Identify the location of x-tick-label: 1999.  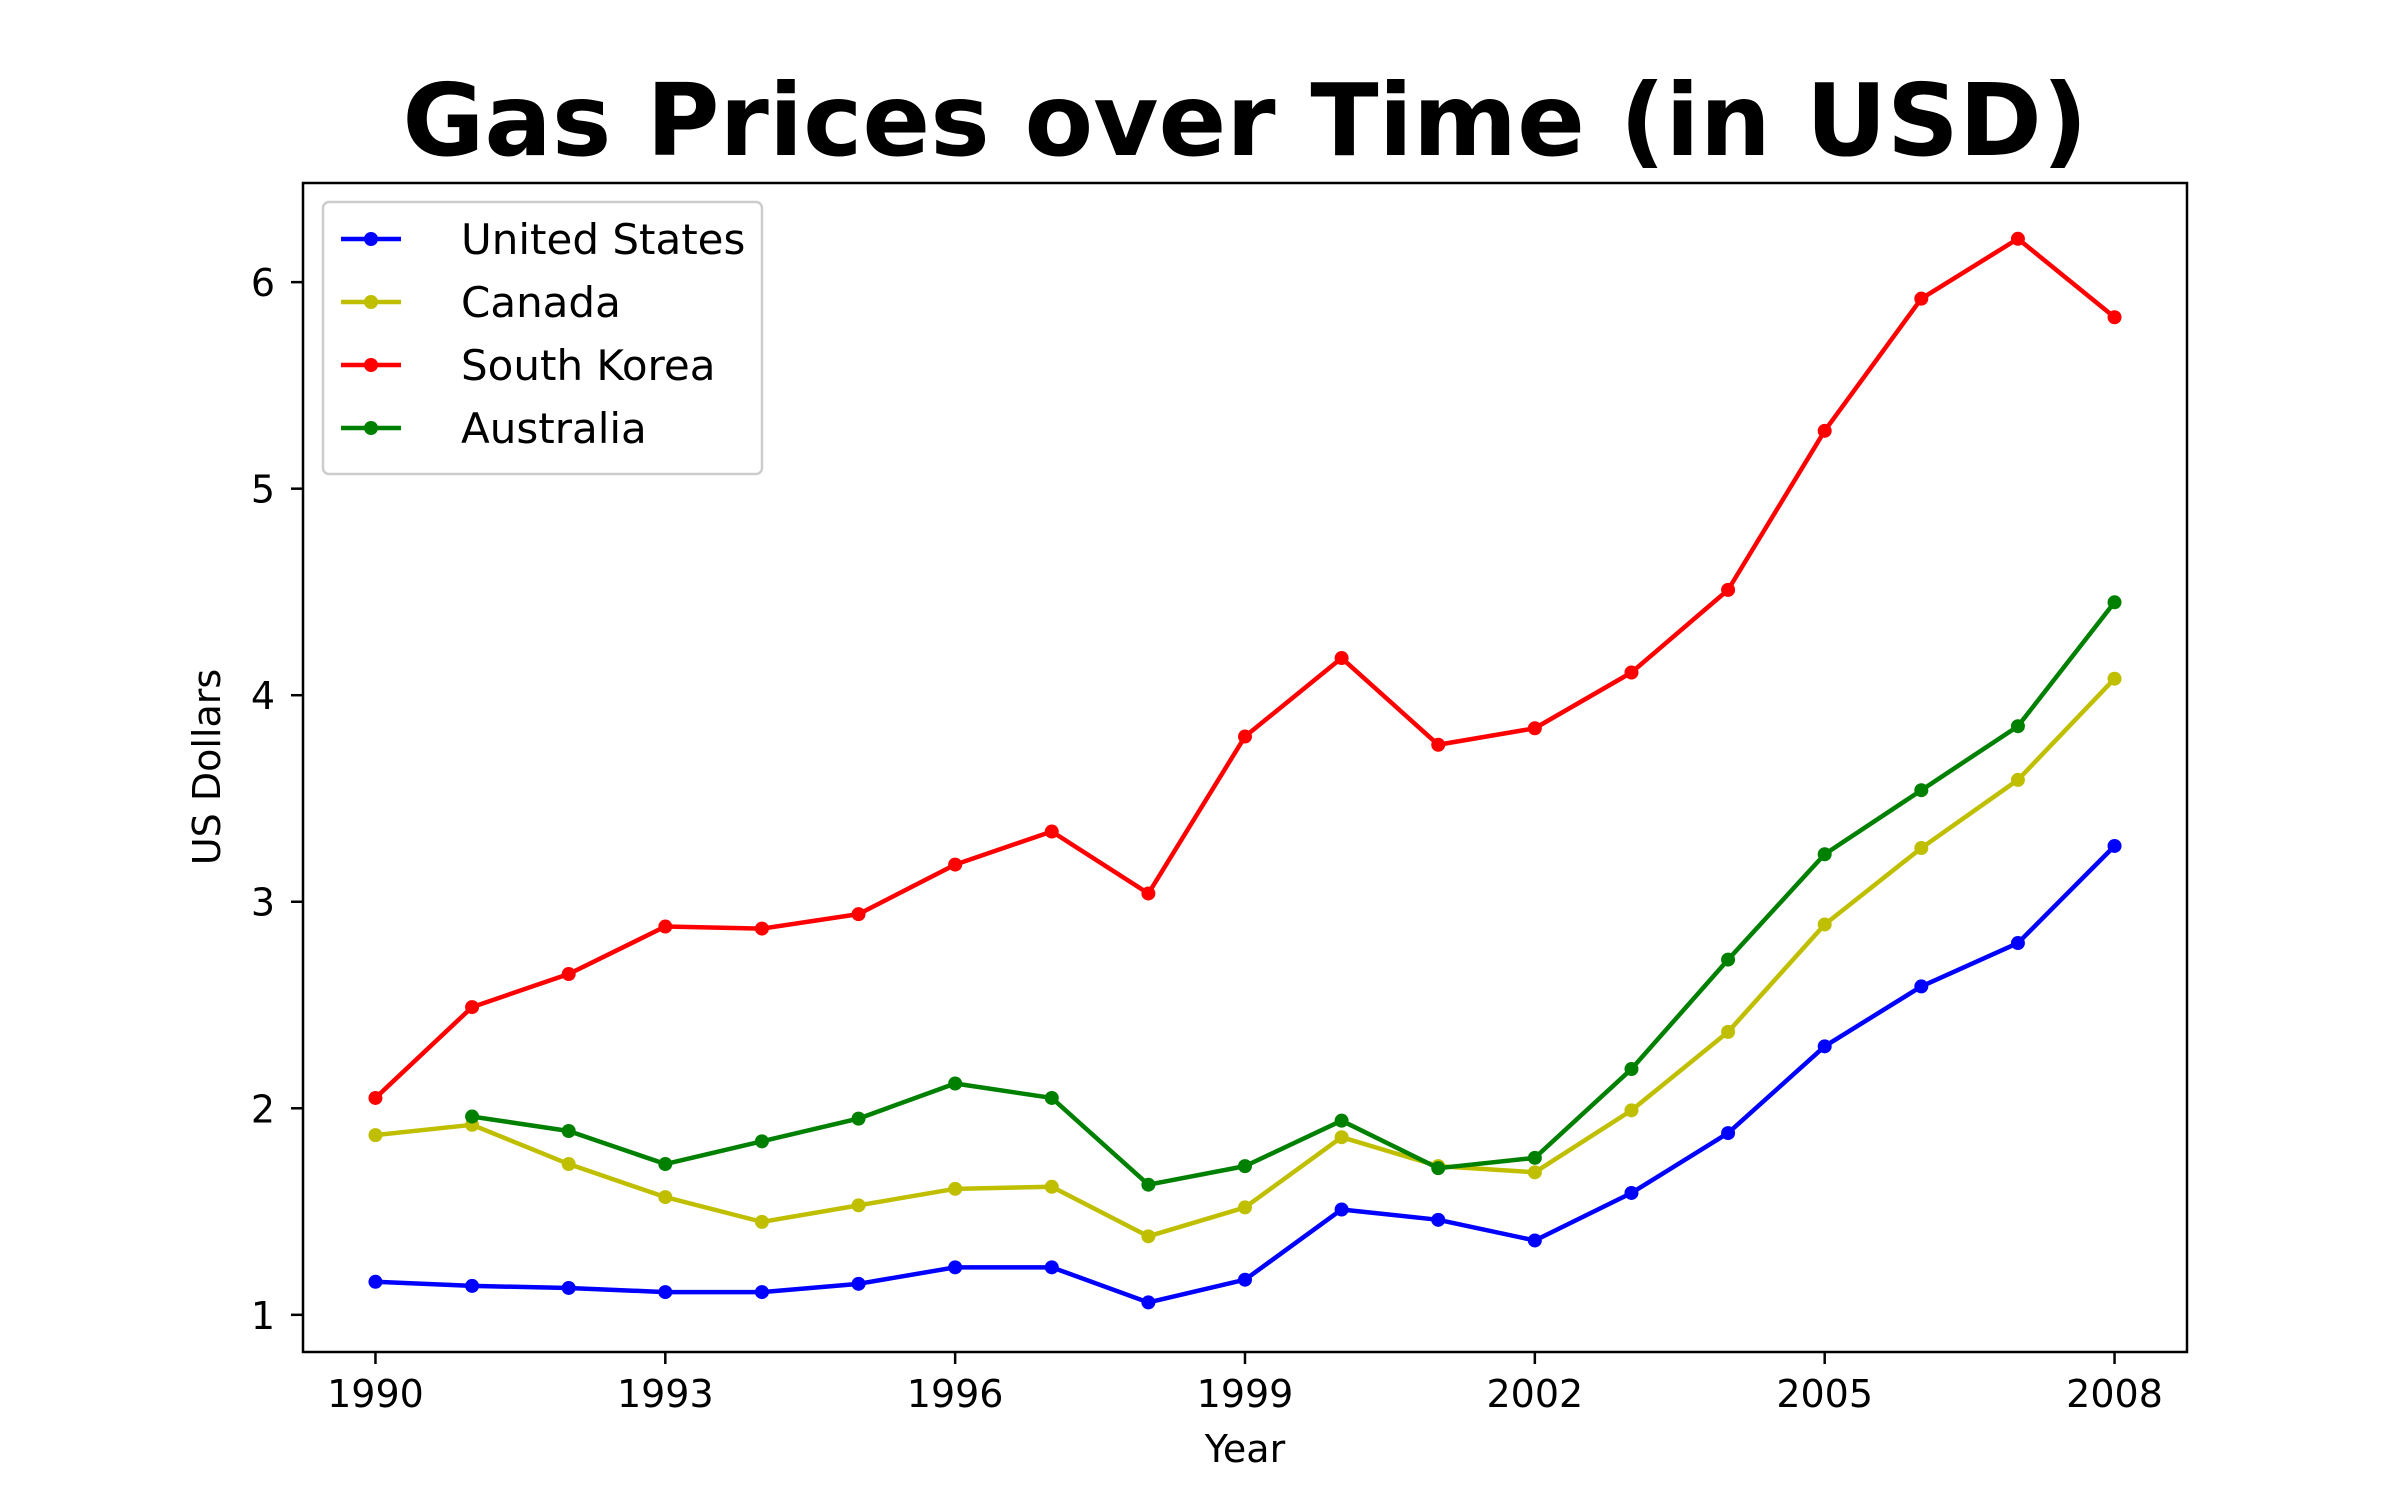
(1245, 1394).